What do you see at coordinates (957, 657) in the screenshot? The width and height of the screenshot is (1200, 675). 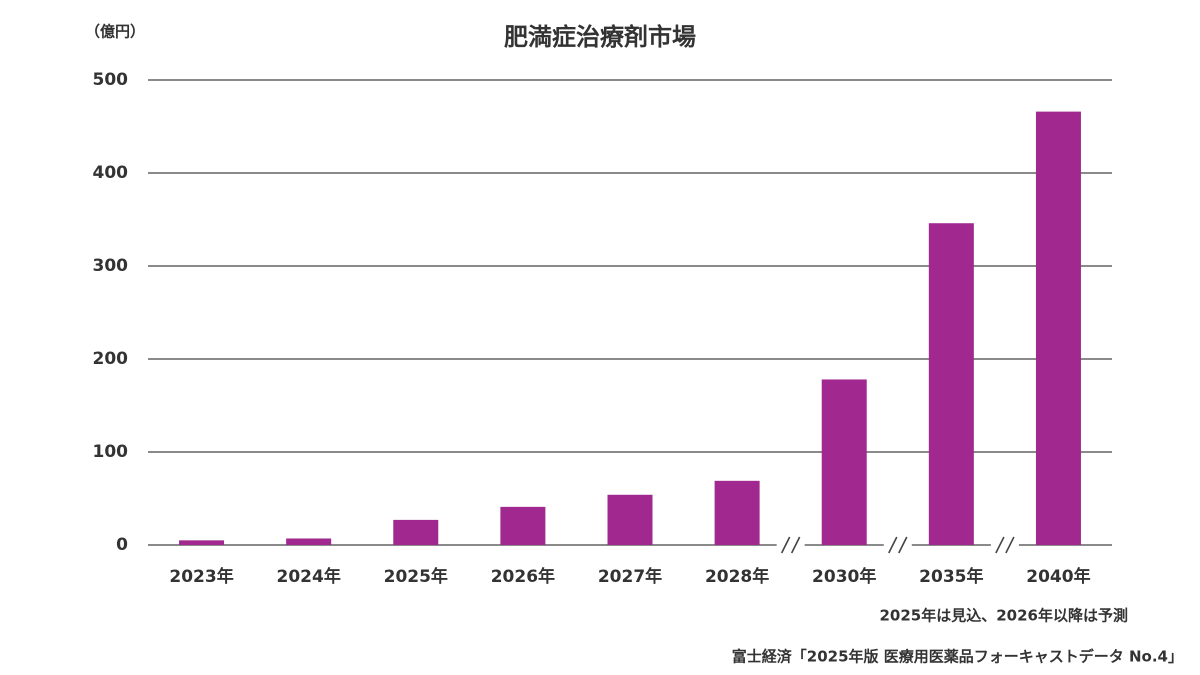 I see `source: 富士経済「2025年版 医療用医薬品フォーキャストデータ No.4」` at bounding box center [957, 657].